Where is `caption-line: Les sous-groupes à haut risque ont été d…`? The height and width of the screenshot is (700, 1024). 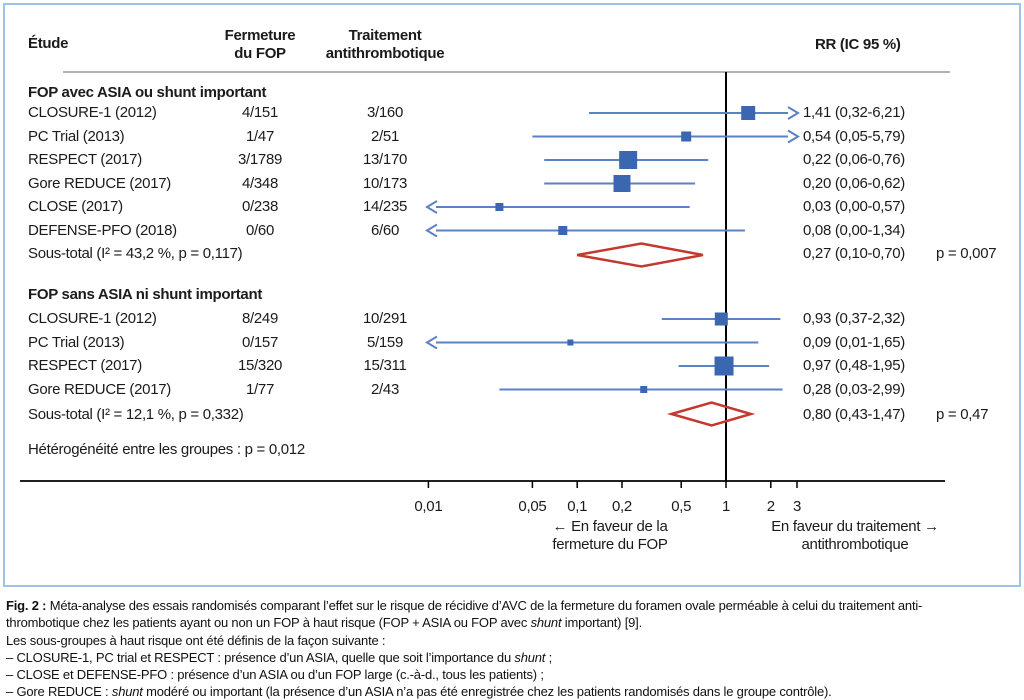 caption-line: Les sous-groupes à haut risque ont été d… is located at coordinates (513, 640).